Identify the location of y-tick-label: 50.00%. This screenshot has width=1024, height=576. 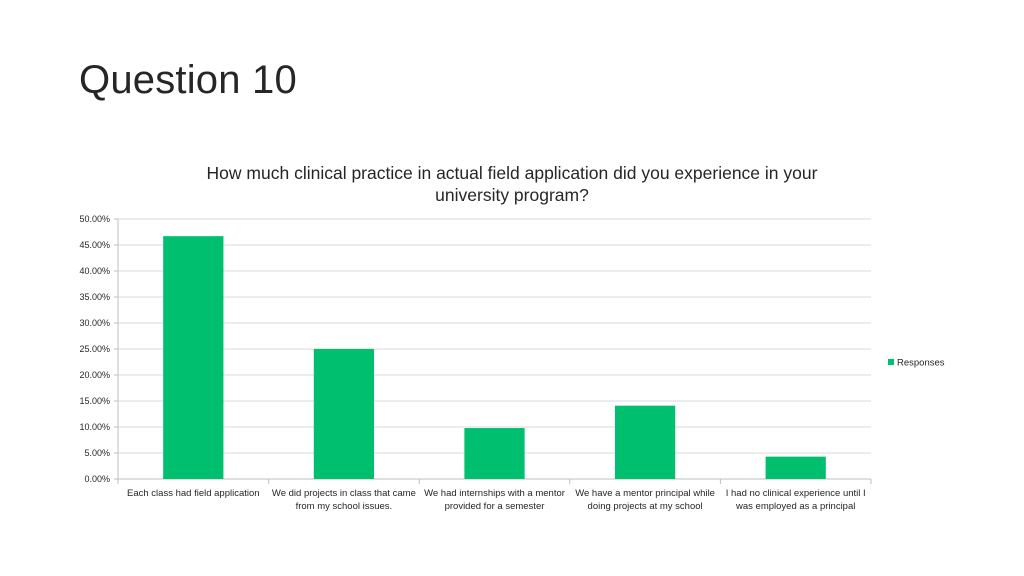
(94, 219).